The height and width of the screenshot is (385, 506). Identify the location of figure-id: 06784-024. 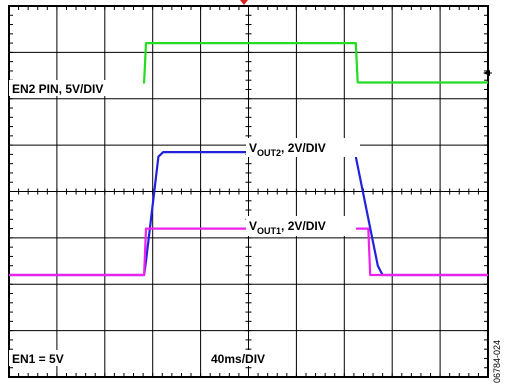
(497, 361).